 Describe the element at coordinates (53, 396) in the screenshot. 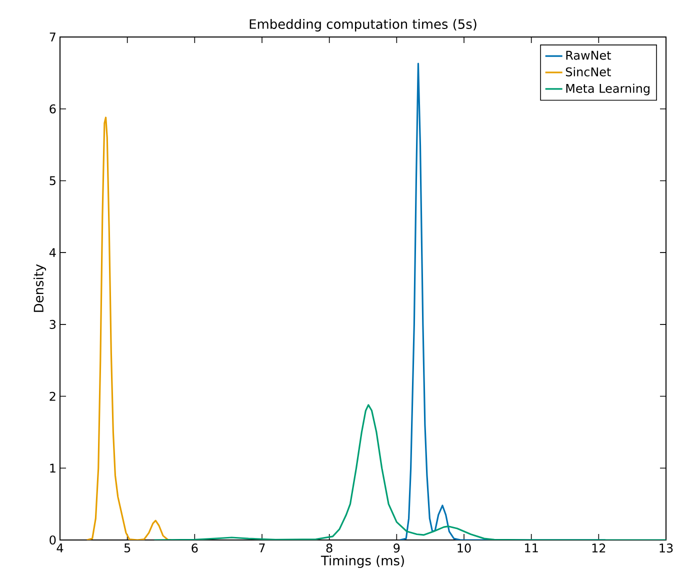

I see `y-tick-label: 2` at that location.